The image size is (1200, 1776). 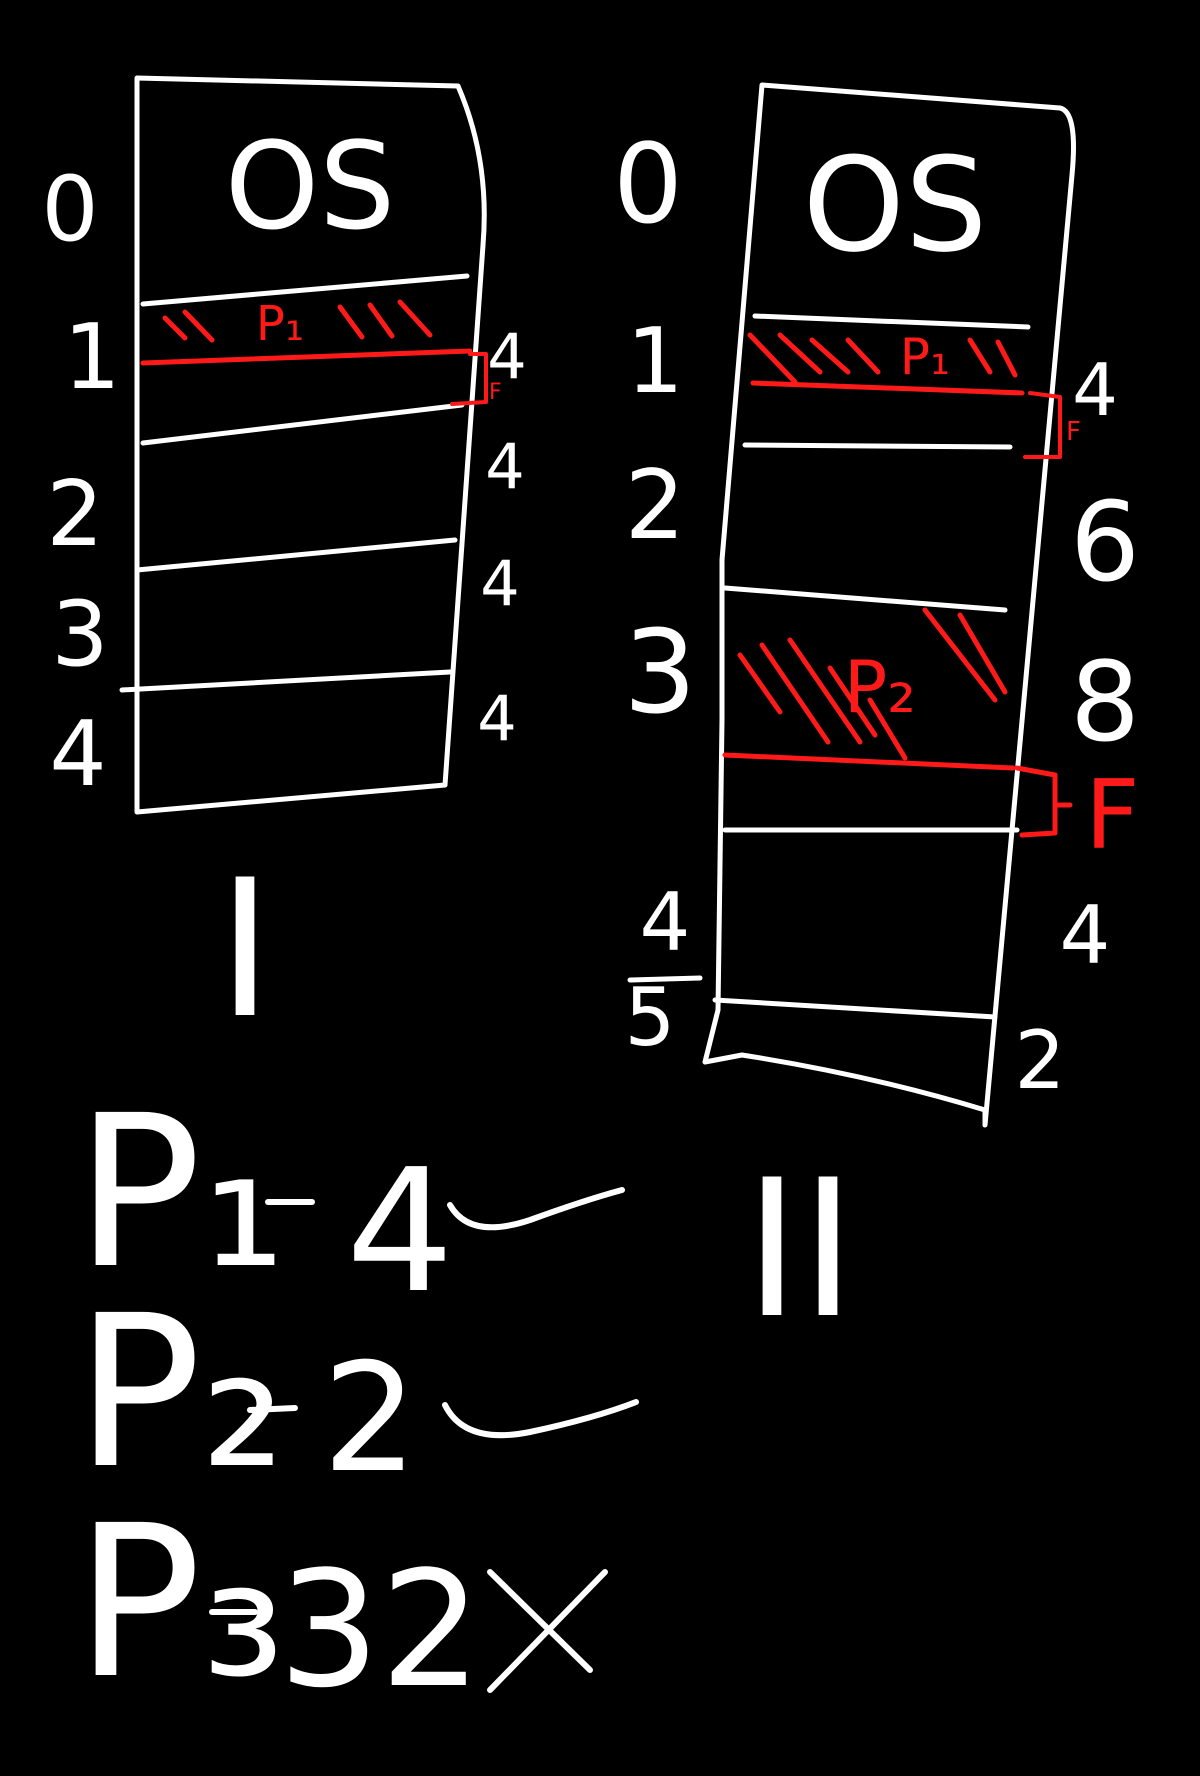 What do you see at coordinates (74, 514) in the screenshot?
I see `index-label-2-i: 2` at bounding box center [74, 514].